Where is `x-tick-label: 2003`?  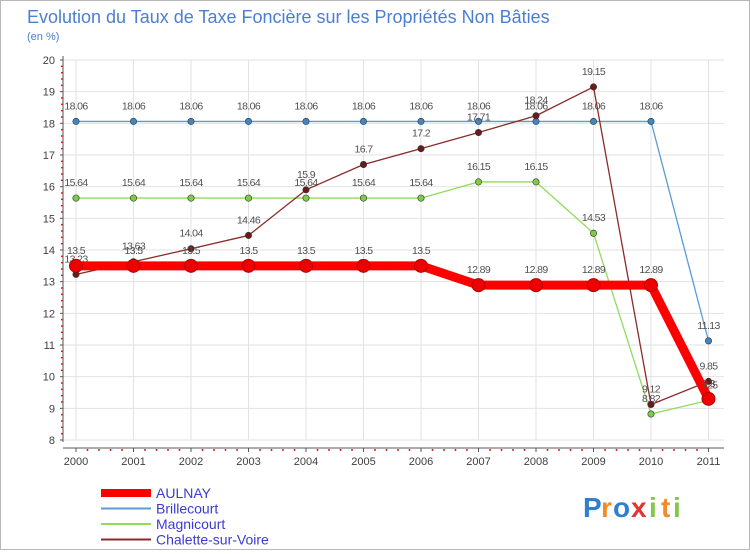
x-tick-label: 2003 is located at coordinates (248, 462).